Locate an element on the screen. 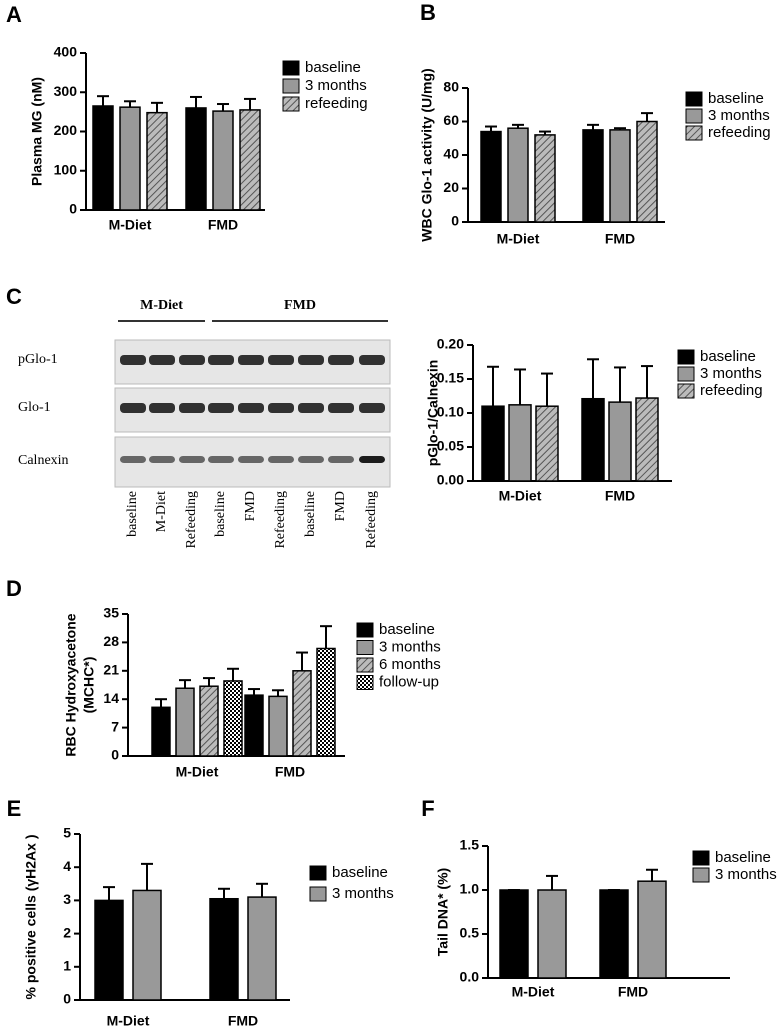  panel-label: B is located at coordinates (428, 12).